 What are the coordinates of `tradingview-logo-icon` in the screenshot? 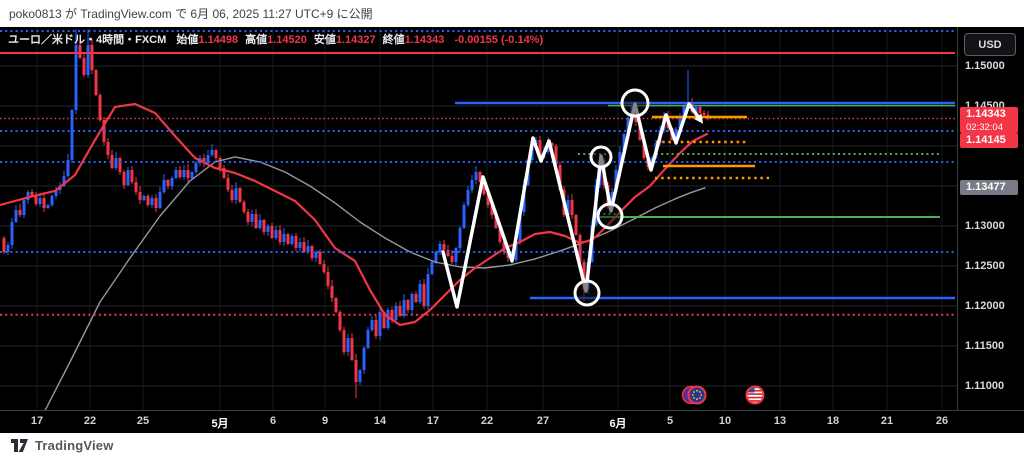 It's located at (19, 445).